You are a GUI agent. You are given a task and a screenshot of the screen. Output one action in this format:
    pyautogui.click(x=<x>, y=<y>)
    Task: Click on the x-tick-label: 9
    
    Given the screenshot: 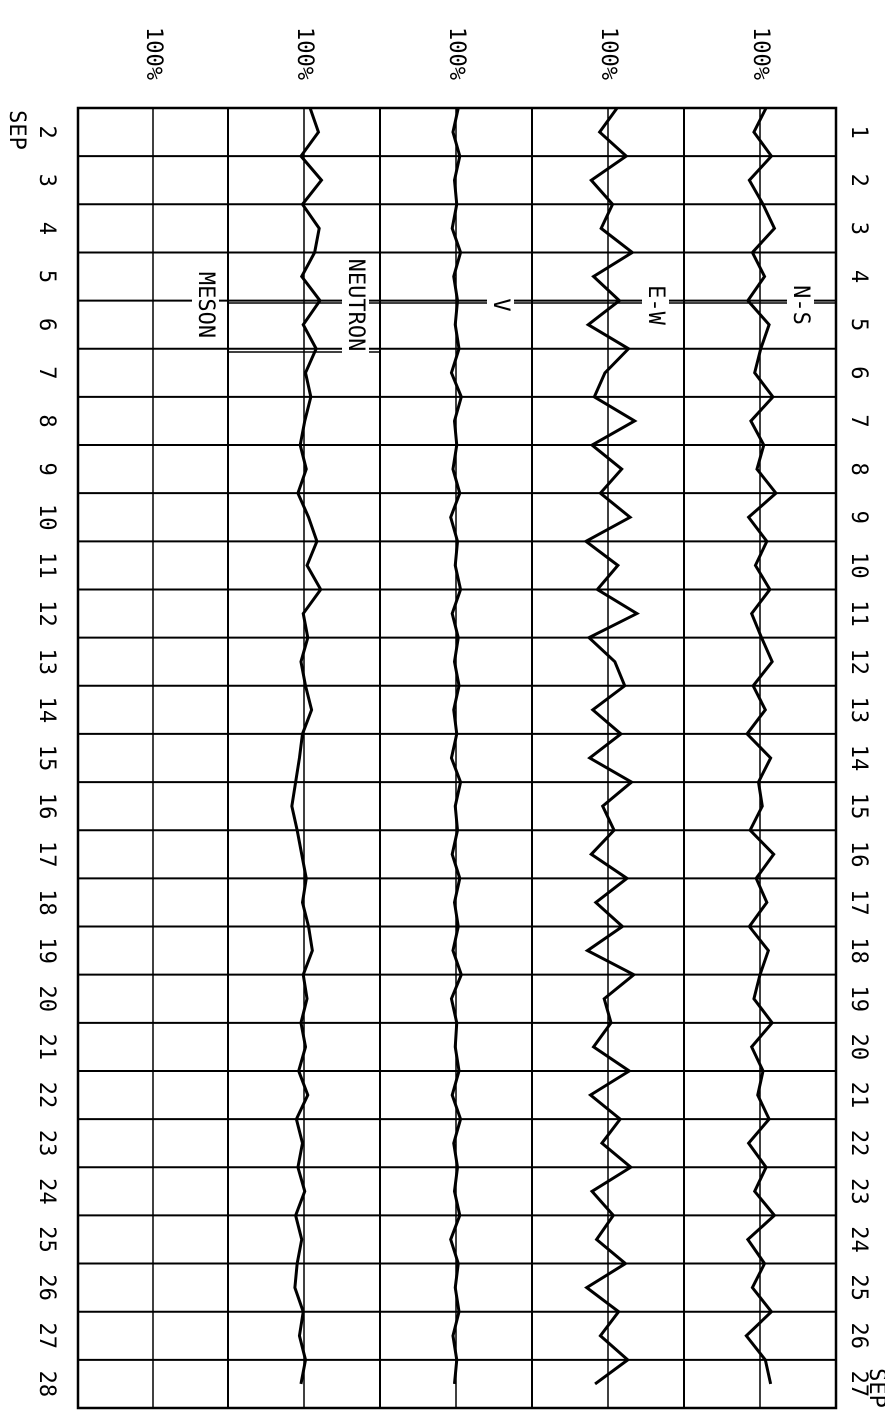 What is the action you would take?
    pyautogui.click(x=858, y=517)
    